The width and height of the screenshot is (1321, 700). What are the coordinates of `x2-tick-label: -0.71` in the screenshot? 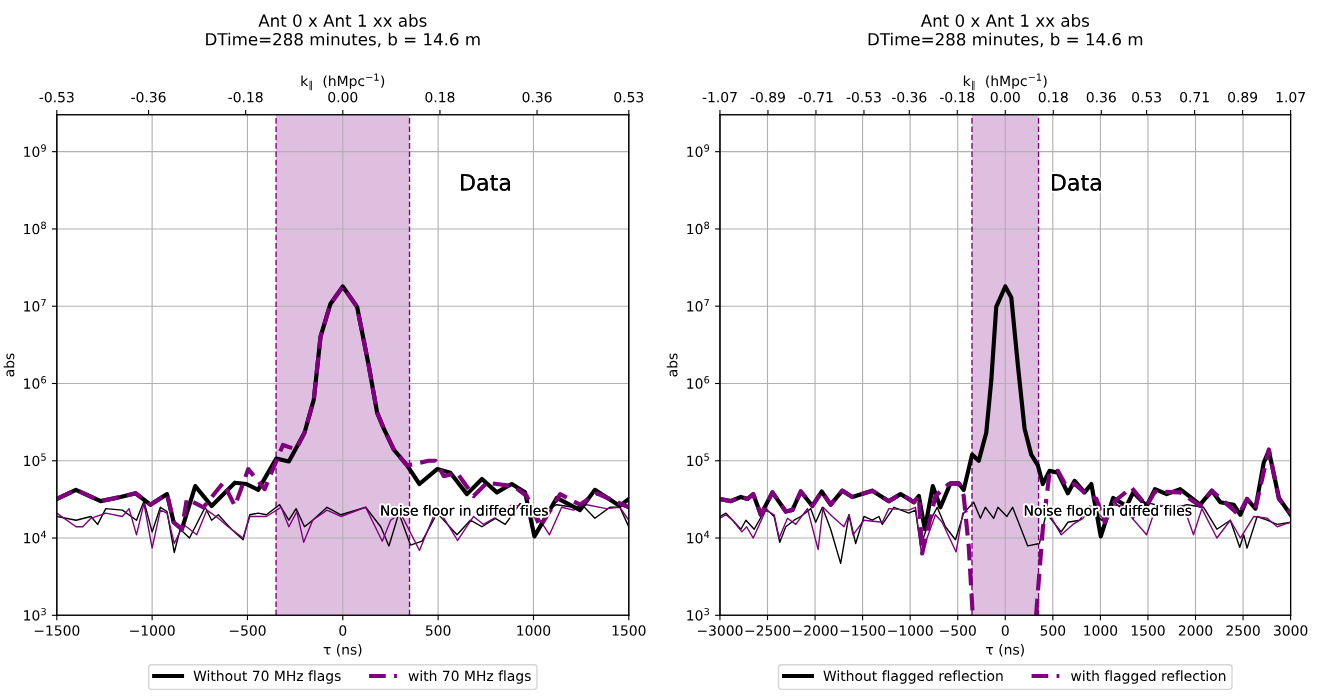 It's located at (815, 97).